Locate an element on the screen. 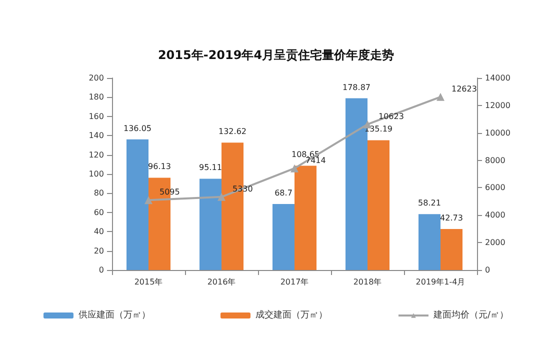  data-label: 136.05 is located at coordinates (138, 128).